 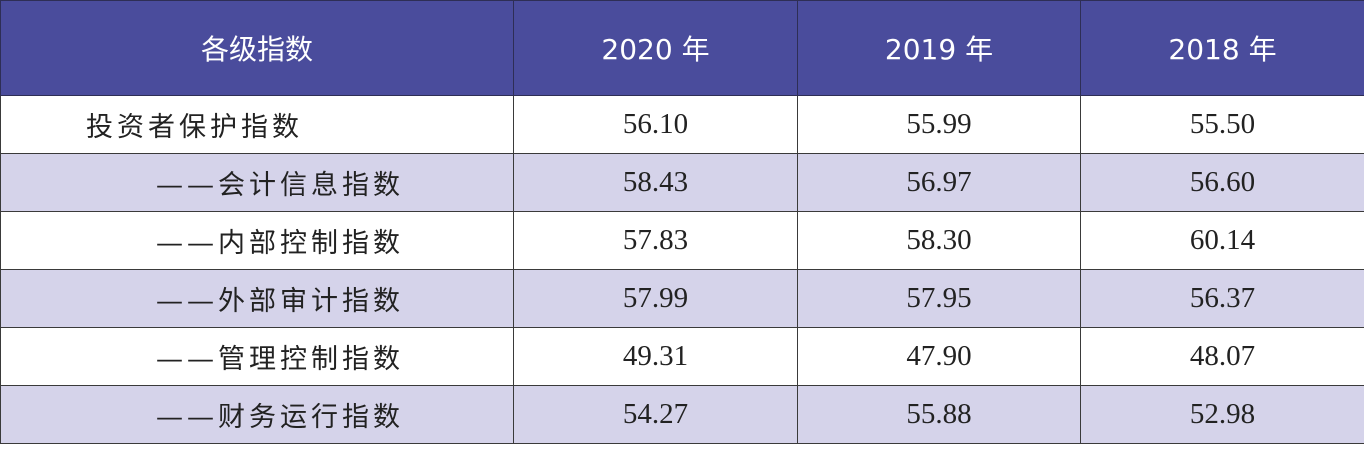 I want to click on header-cell: 各级指数, so click(x=257, y=48).